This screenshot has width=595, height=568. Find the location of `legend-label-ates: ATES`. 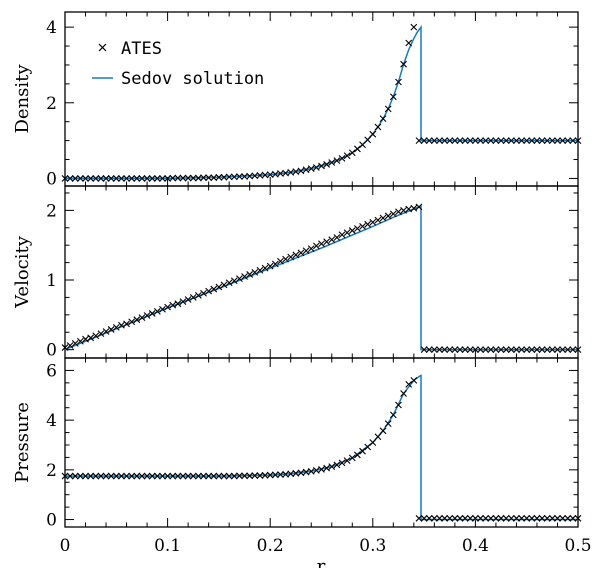

legend-label-ates: ATES is located at coordinates (141, 49).